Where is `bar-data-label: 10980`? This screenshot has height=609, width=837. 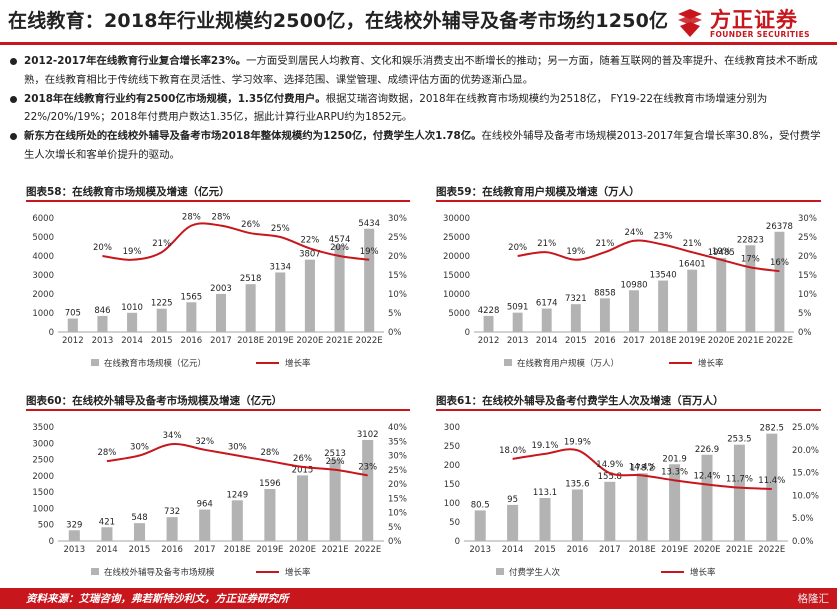 bar-data-label: 10980 is located at coordinates (633, 285).